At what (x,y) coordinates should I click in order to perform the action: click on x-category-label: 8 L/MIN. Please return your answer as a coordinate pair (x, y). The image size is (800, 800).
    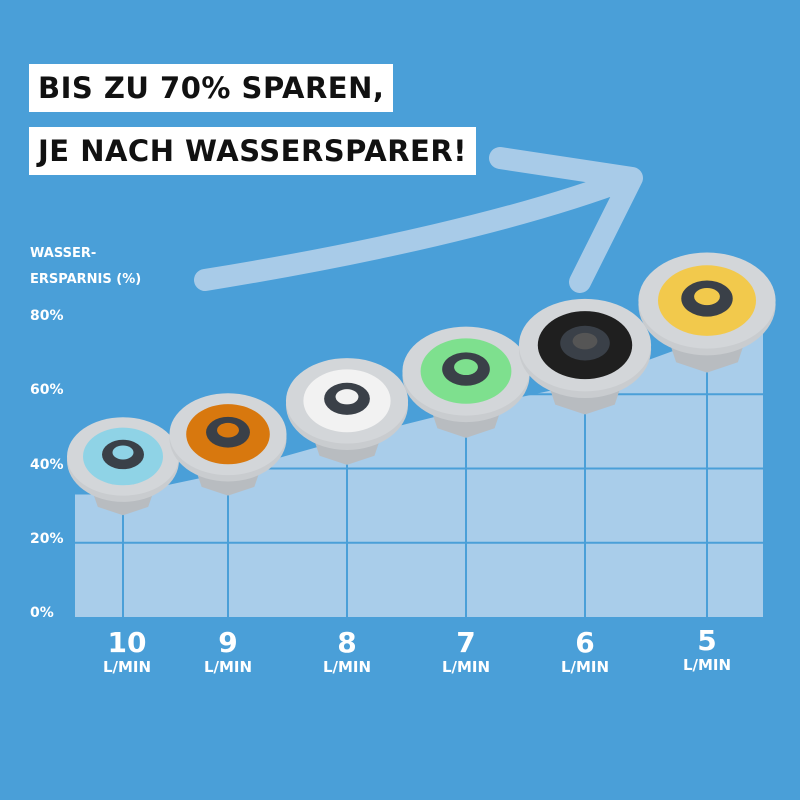
    Looking at the image, I should click on (347, 651).